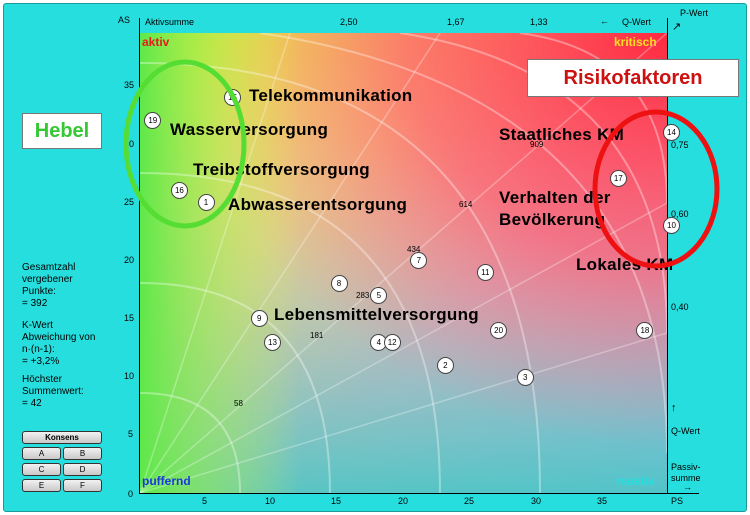 The image size is (750, 515). Describe the element at coordinates (419, 493) in the screenshot. I see `x-axis` at that location.